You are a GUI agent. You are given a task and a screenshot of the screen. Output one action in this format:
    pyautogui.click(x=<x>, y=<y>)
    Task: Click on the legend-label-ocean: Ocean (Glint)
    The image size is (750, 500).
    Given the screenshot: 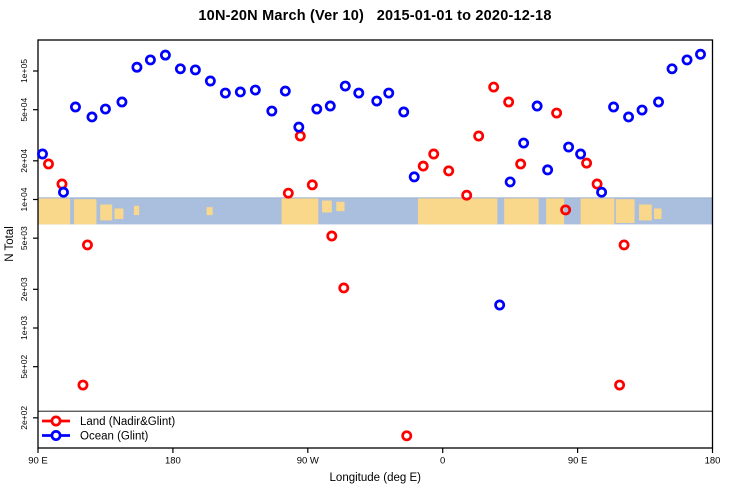 What is the action you would take?
    pyautogui.click(x=114, y=437)
    